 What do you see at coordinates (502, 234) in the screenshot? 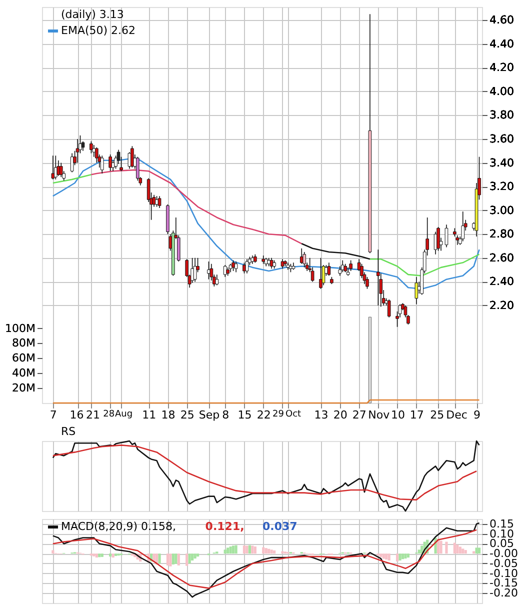
I see `y-tick-label: 2.80` at bounding box center [502, 234].